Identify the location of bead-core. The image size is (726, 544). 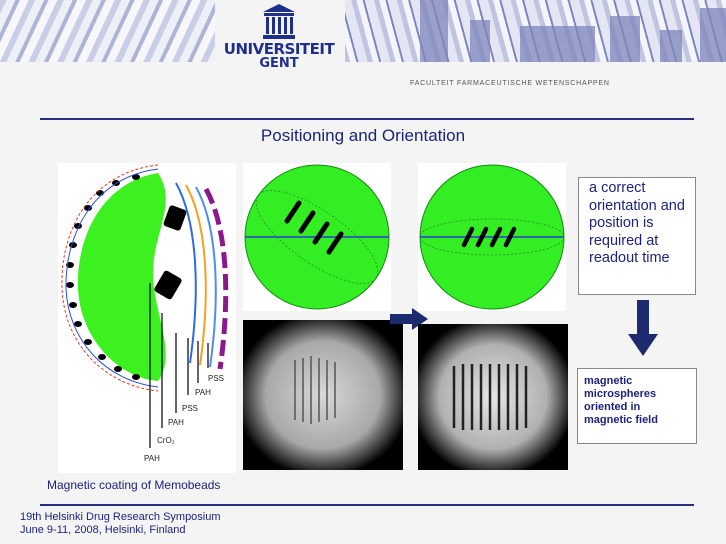
(121, 277).